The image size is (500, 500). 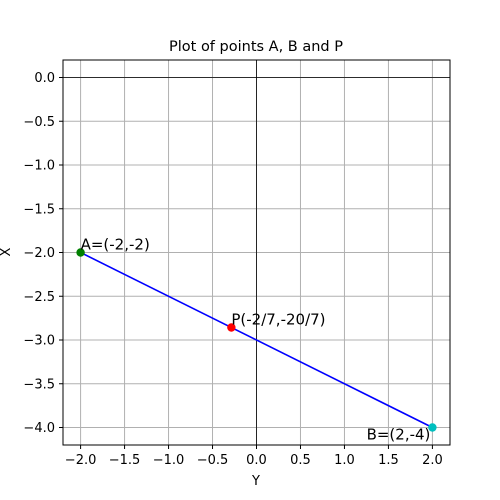 I want to click on x-tick-label: 1.0, so click(x=344, y=460).